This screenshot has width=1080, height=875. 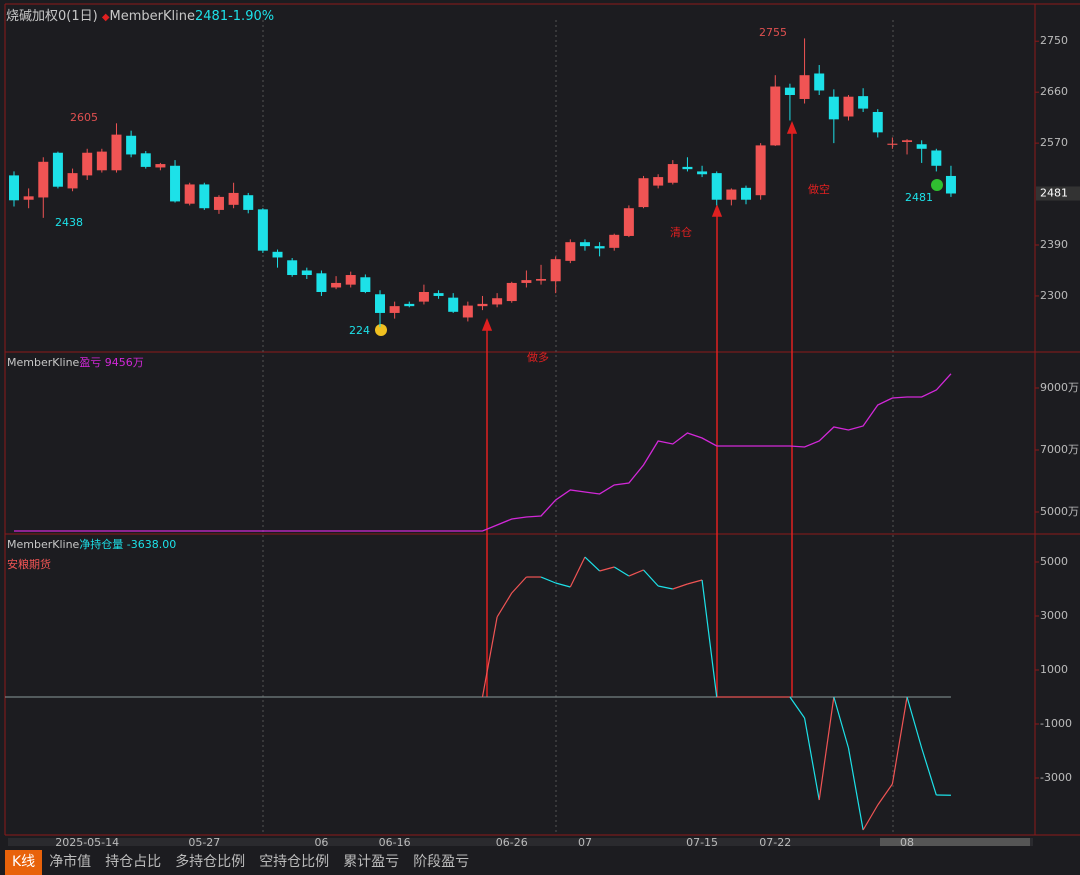 I want to click on y-tick-label: 3000, so click(x=1054, y=615).